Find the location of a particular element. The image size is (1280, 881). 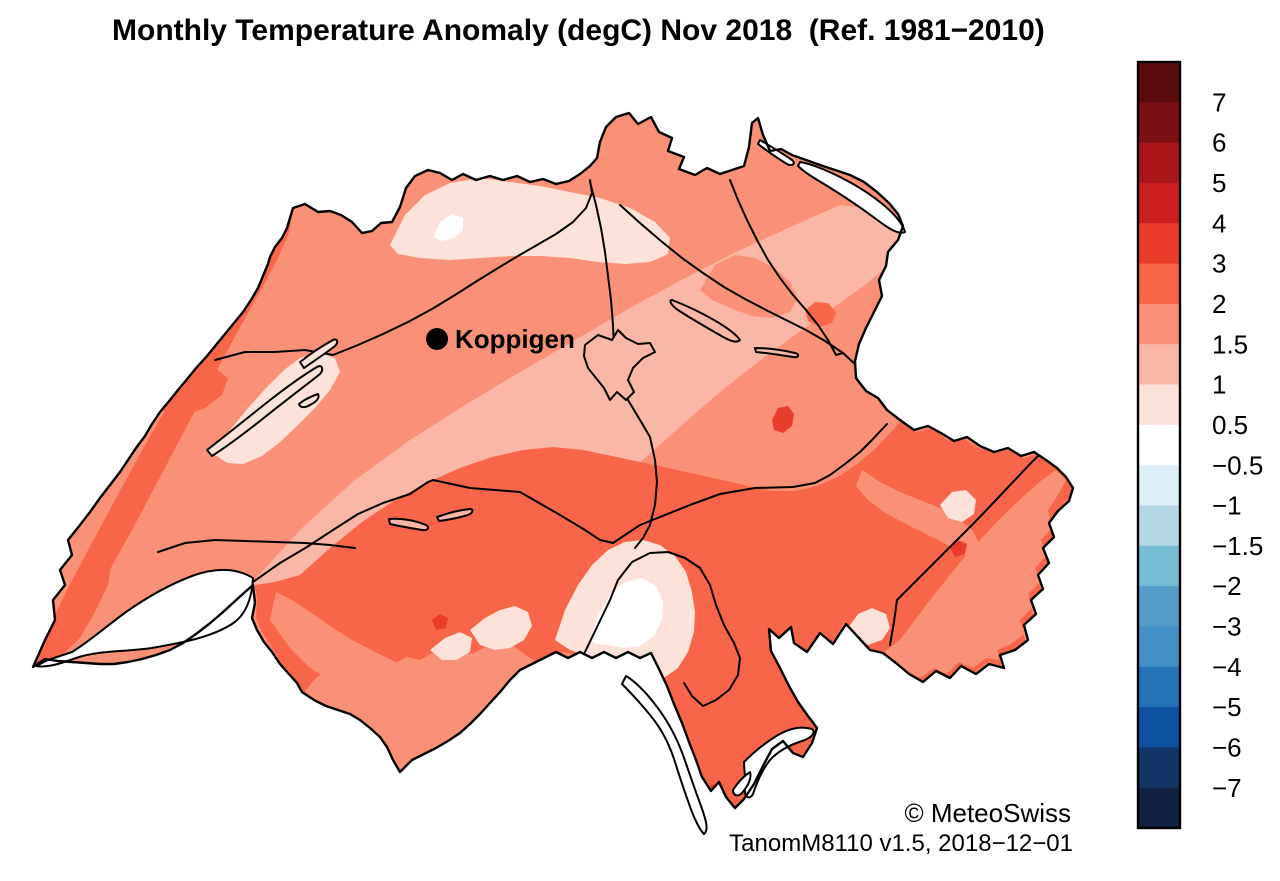

contour-band-ne-spot is located at coordinates (820, 314).